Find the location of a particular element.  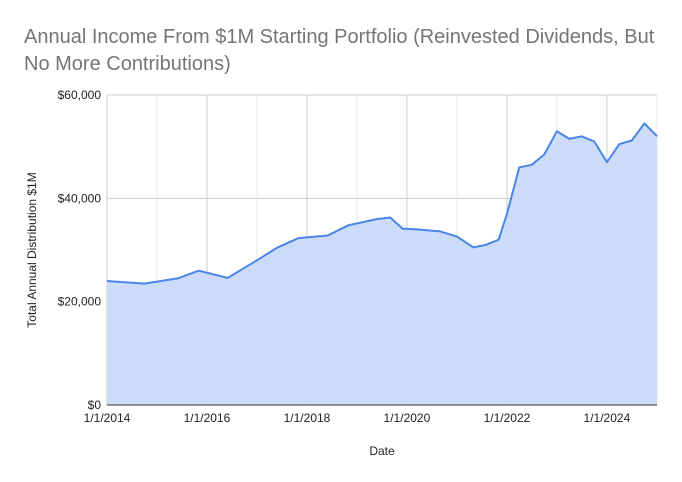

x-axis-title: Date is located at coordinates (382, 451).